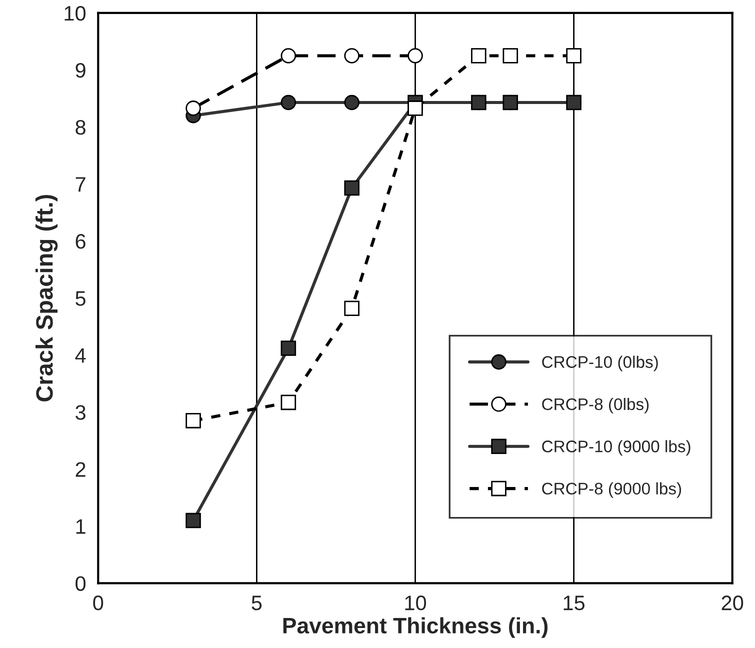 Image resolution: width=755 pixels, height=648 pixels. What do you see at coordinates (80, 355) in the screenshot?
I see `y-tick-label: 4` at bounding box center [80, 355].